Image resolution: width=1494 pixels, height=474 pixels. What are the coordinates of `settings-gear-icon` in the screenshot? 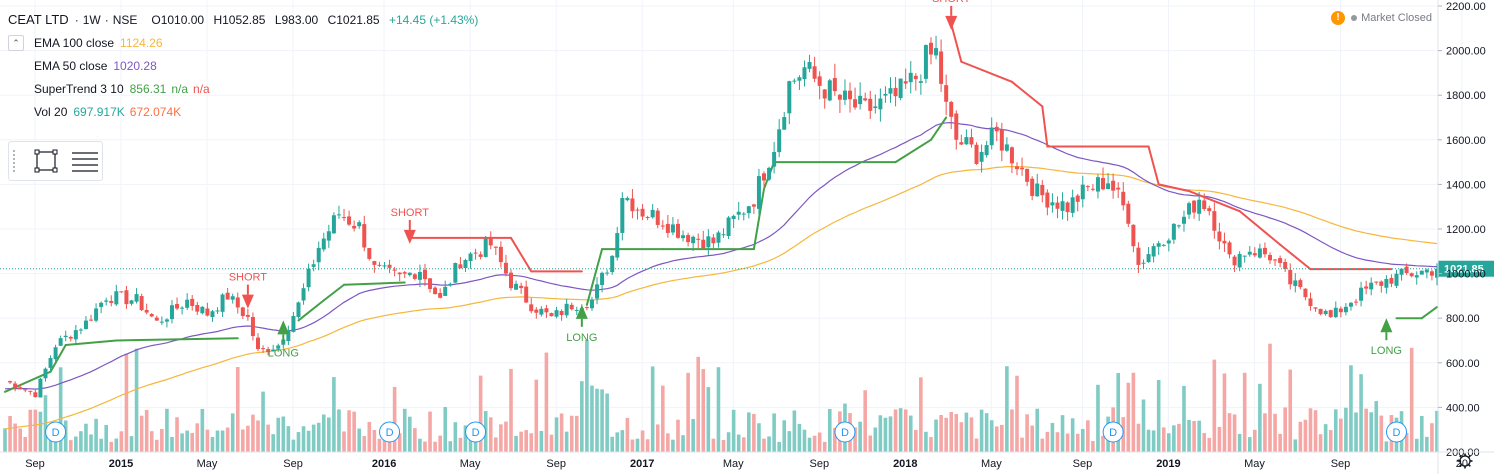 It's located at (1465, 461).